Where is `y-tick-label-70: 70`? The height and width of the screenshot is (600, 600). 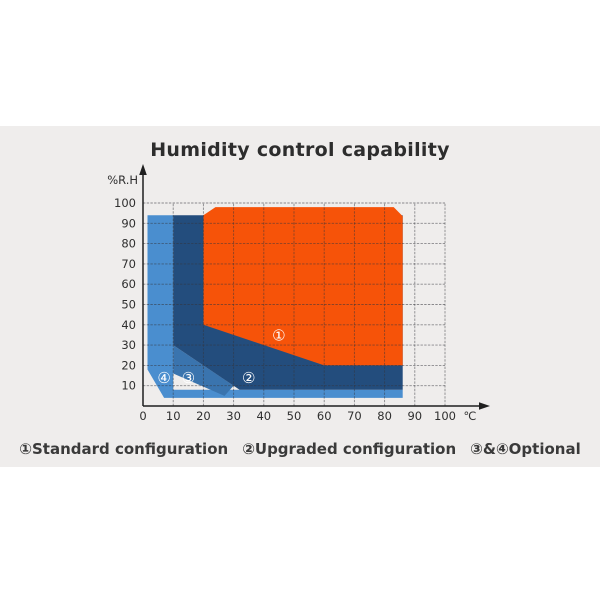 y-tick-label-70: 70 is located at coordinates (128, 264).